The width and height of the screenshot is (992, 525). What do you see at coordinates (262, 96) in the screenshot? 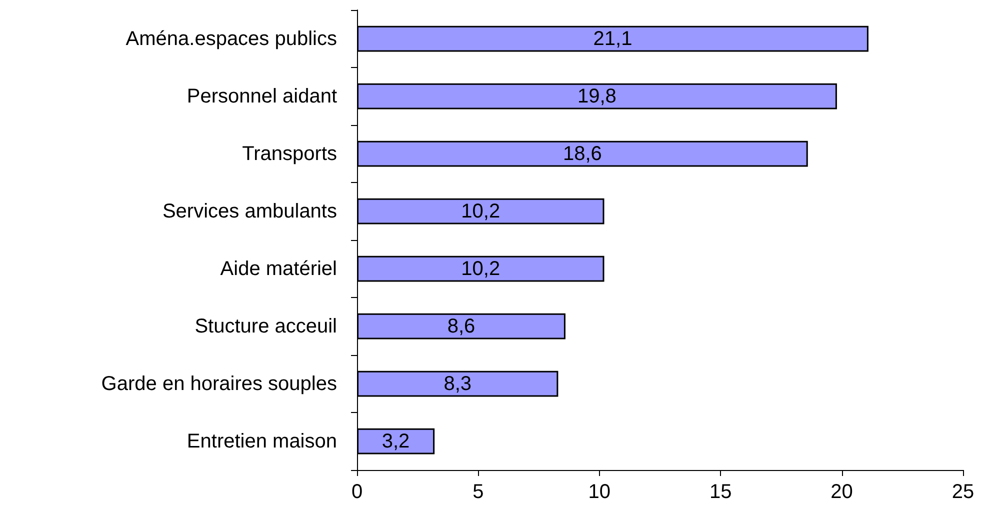
I see `y-tick-label: Personnel aidant` at bounding box center [262, 96].